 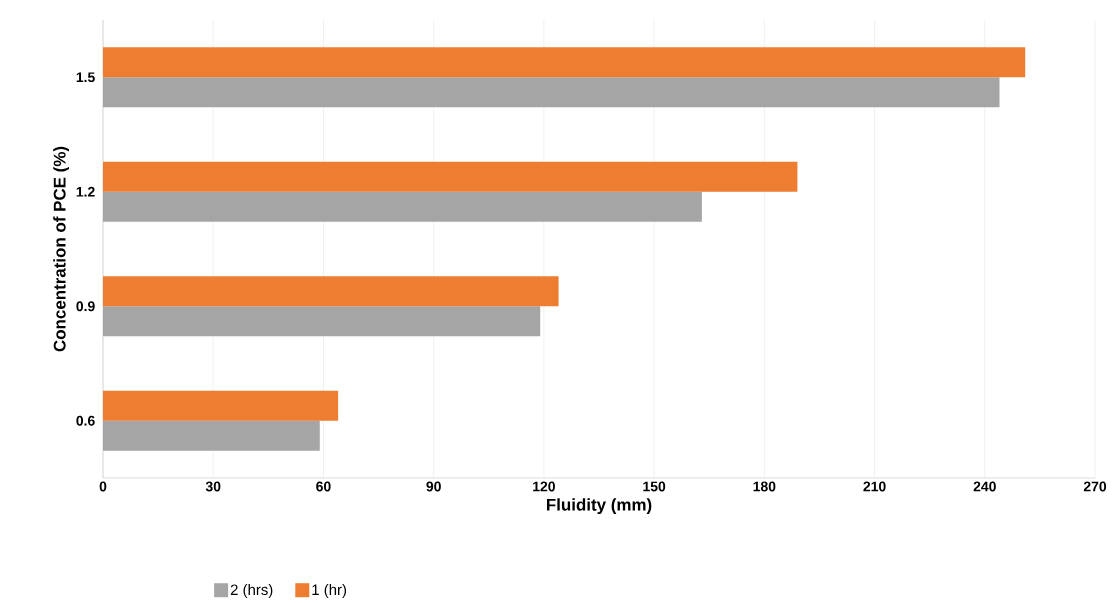 What do you see at coordinates (874, 486) in the screenshot?
I see `x-tick-label: 210` at bounding box center [874, 486].